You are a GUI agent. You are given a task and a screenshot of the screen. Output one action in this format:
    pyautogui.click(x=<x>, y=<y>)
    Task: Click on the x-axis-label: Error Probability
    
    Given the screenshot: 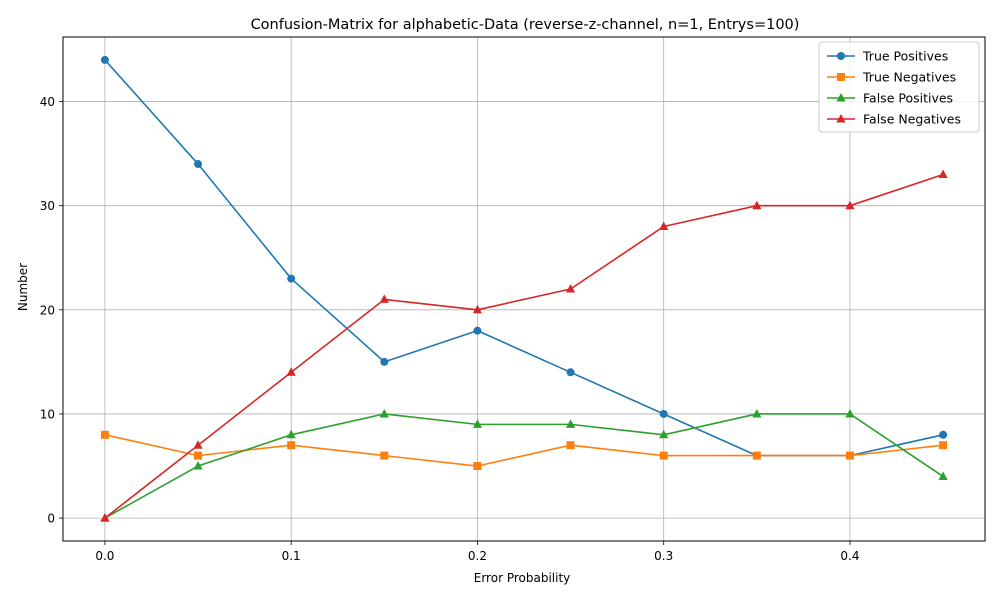 What is the action you would take?
    pyautogui.click(x=522, y=578)
    